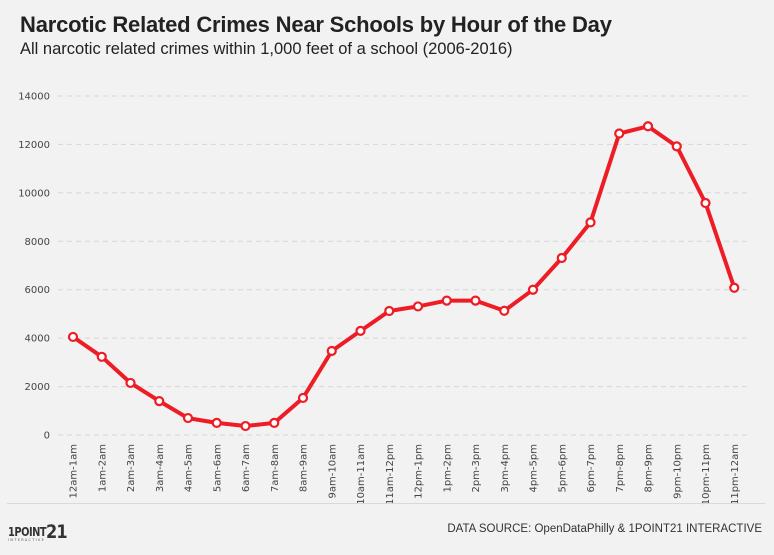  Describe the element at coordinates (246, 468) in the screenshot. I see `x-tick-label: 6am-7am` at that location.